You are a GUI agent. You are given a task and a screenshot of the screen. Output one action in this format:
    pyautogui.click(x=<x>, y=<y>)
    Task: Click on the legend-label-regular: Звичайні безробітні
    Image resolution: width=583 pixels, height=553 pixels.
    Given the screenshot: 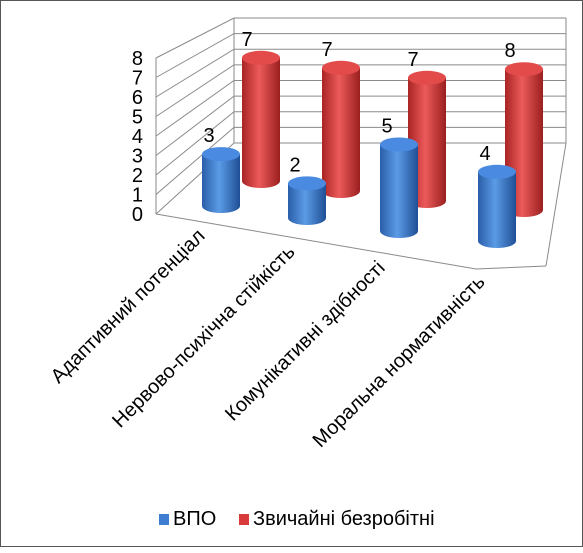 What is the action you would take?
    pyautogui.click(x=344, y=519)
    